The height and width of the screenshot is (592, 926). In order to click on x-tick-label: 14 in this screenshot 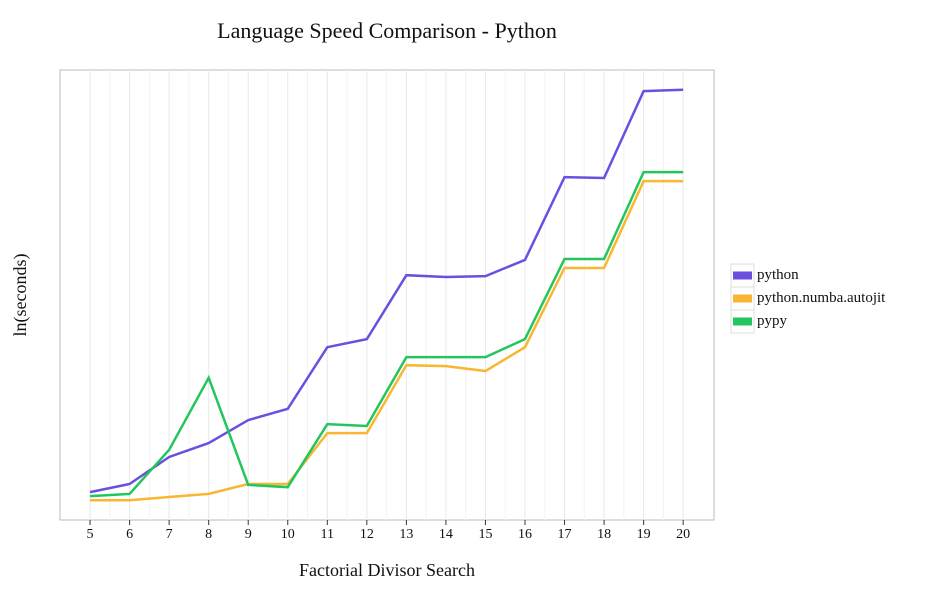, I will do `click(446, 534)`.